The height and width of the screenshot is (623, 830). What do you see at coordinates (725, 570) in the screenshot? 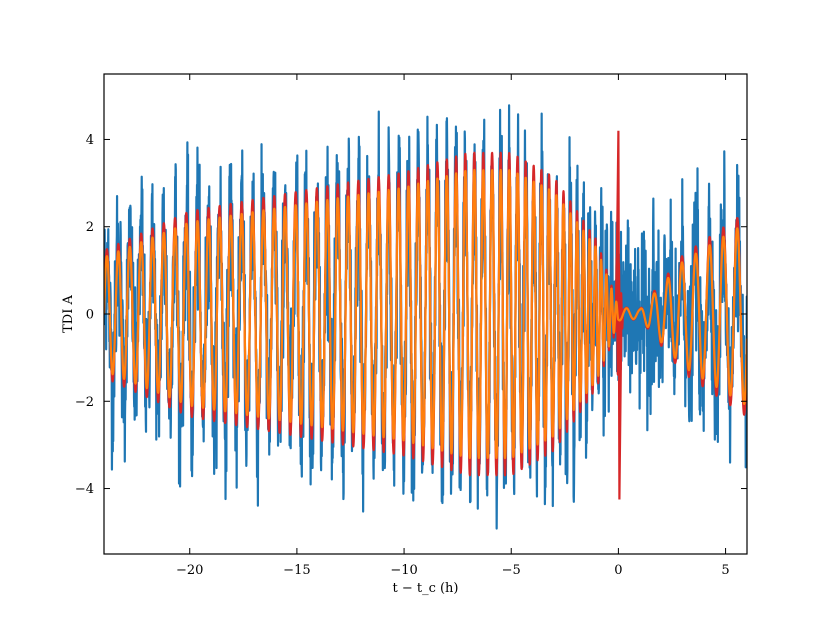
I see `x-tick-label: 5` at bounding box center [725, 570].